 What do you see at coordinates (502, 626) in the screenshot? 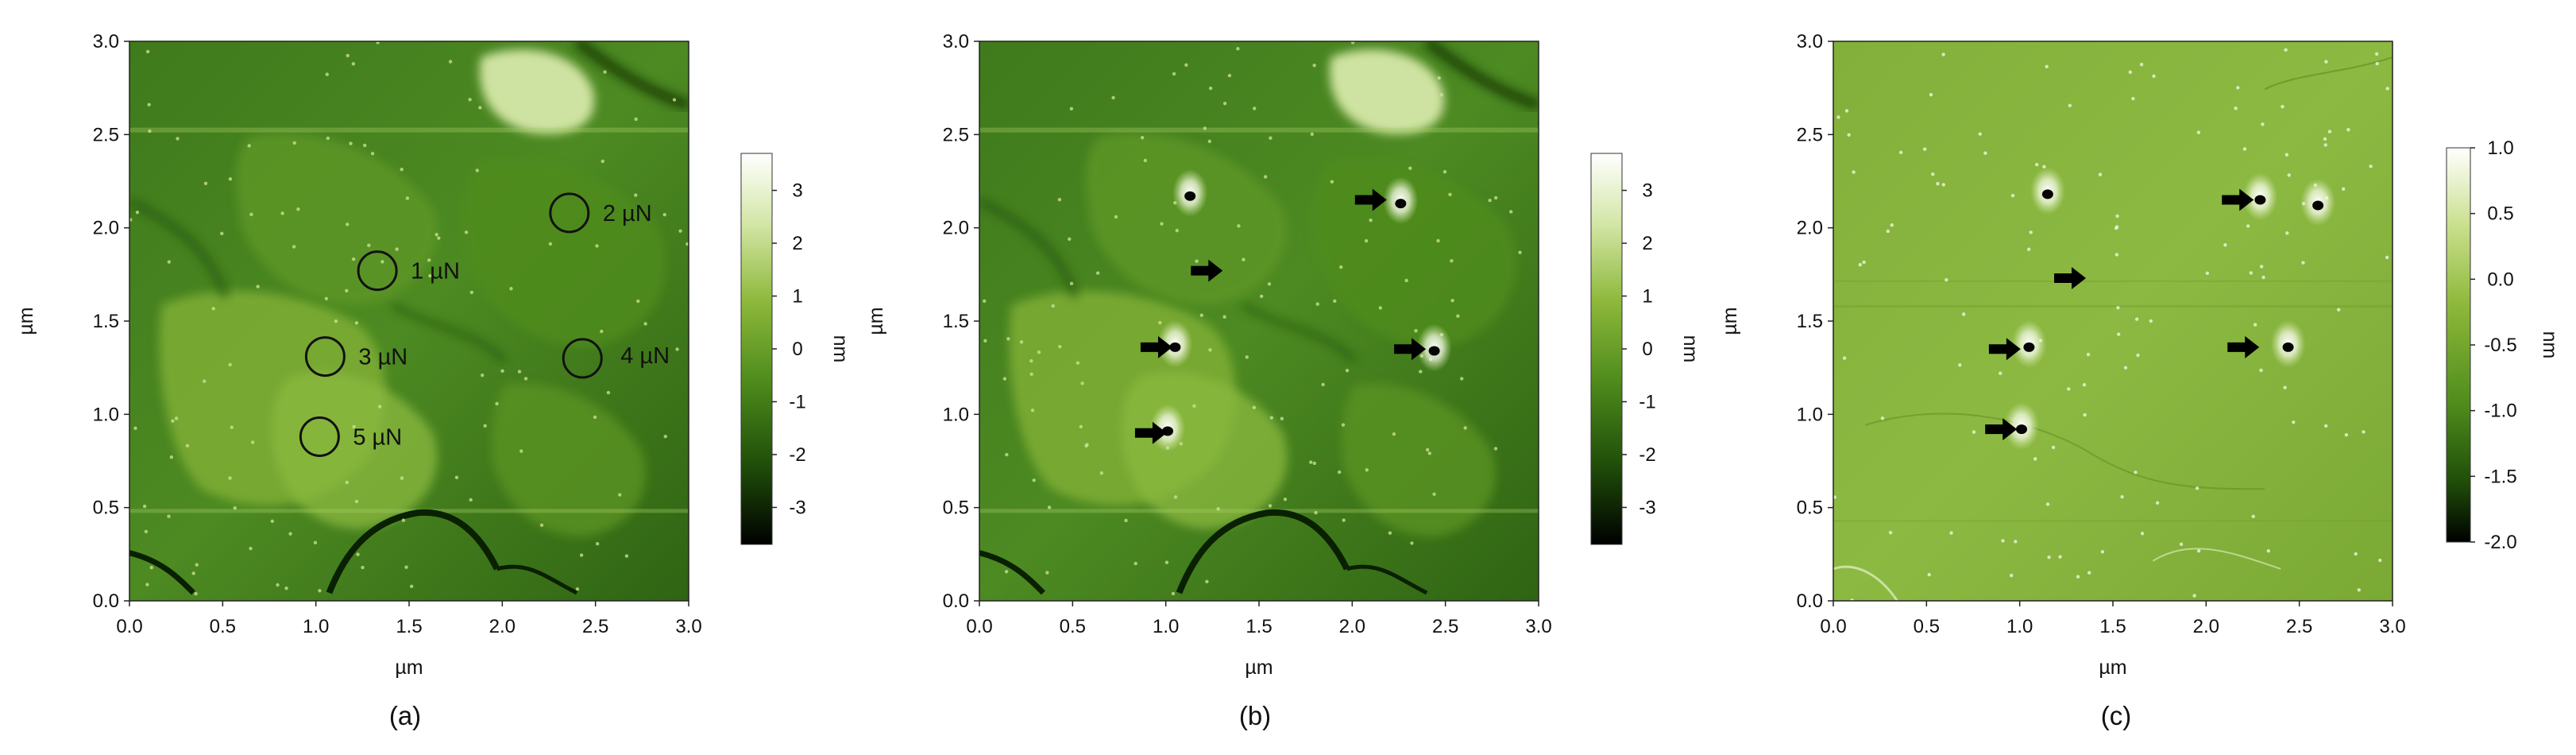
I see `x-tick-label: 2.0` at bounding box center [502, 626].